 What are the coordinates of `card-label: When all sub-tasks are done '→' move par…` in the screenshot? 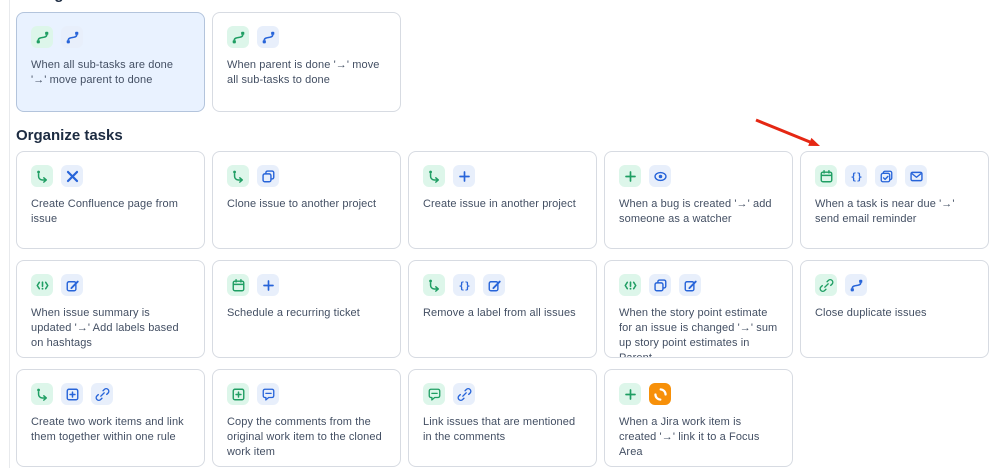 It's located at (102, 72).